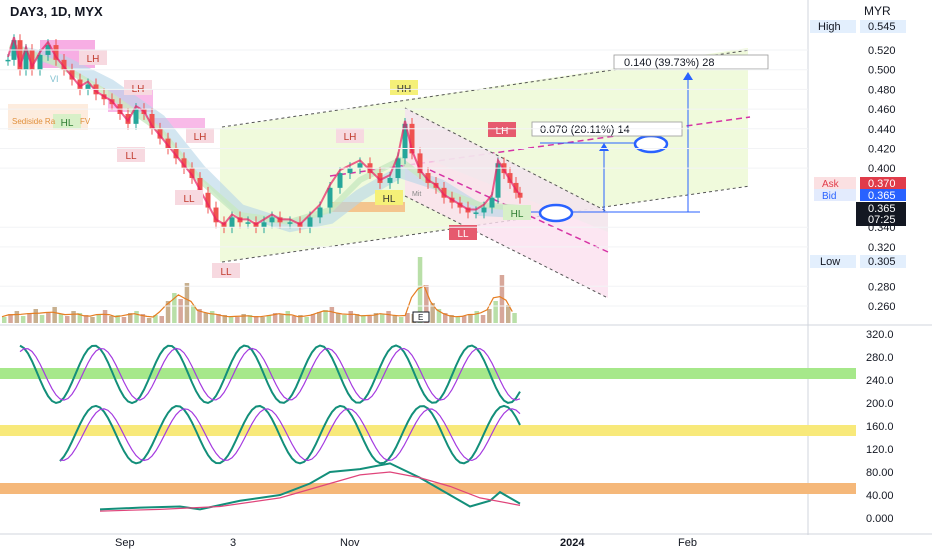  Describe the element at coordinates (880, 427) in the screenshot. I see `osc-tick-label: 160.0` at that location.